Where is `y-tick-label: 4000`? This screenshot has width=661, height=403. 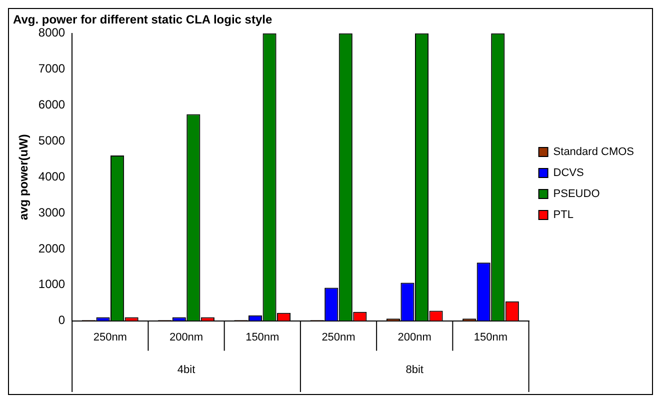
y-tick-label: 4000 is located at coordinates (52, 176).